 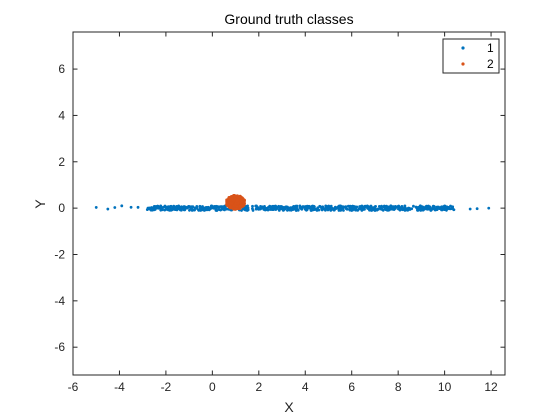 I want to click on series-2-points, so click(x=235, y=202).